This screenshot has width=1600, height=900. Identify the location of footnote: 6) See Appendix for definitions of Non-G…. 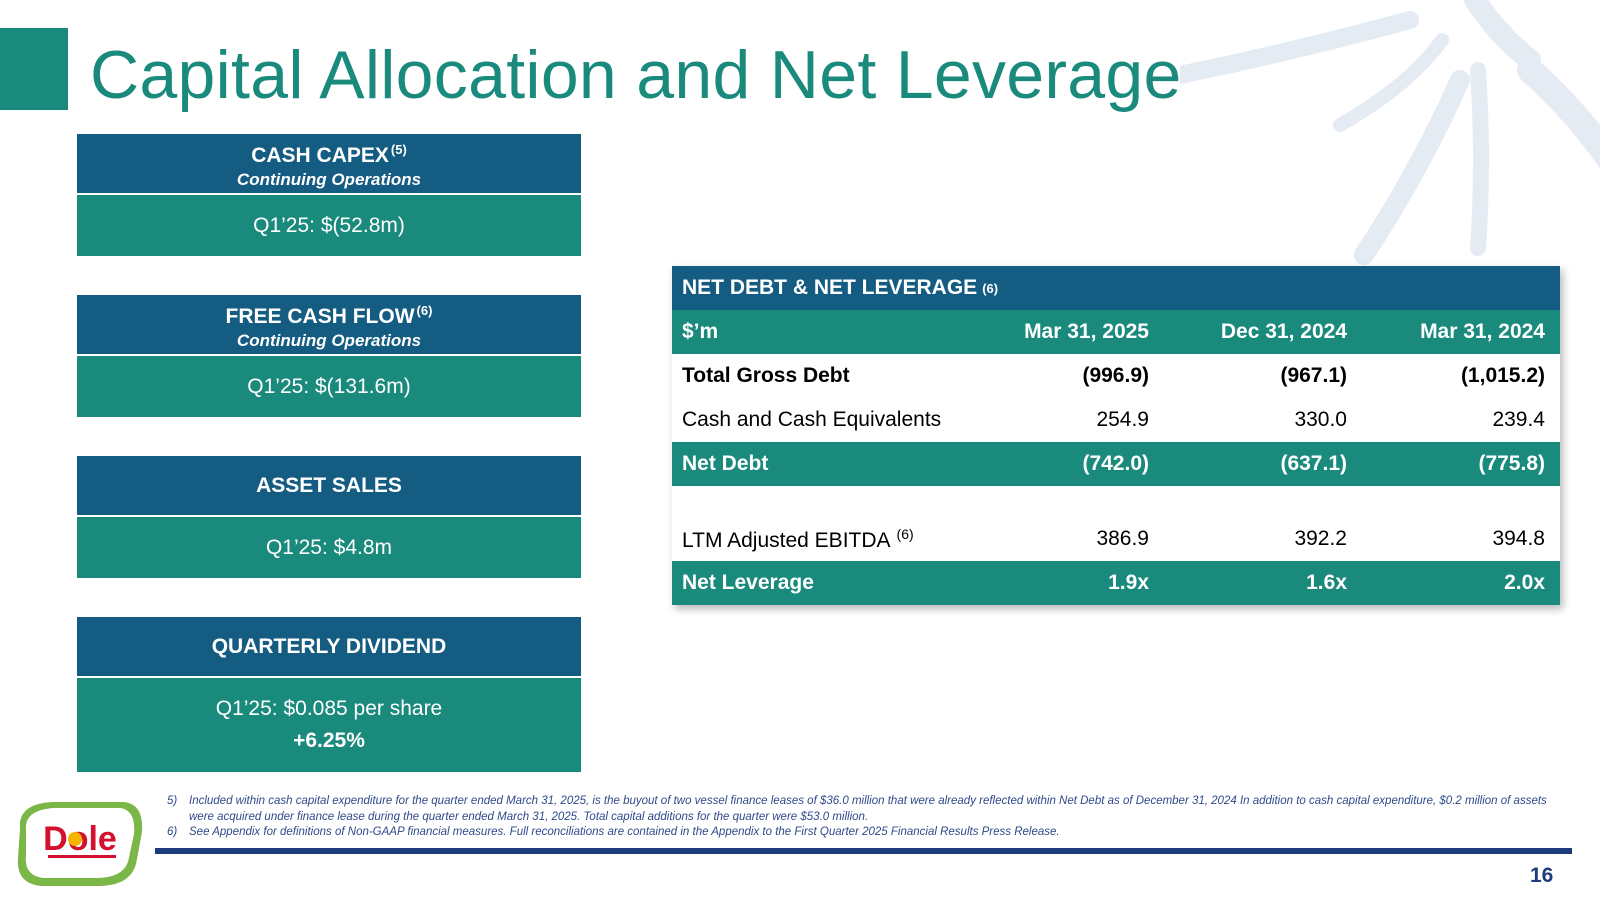
(857, 833).